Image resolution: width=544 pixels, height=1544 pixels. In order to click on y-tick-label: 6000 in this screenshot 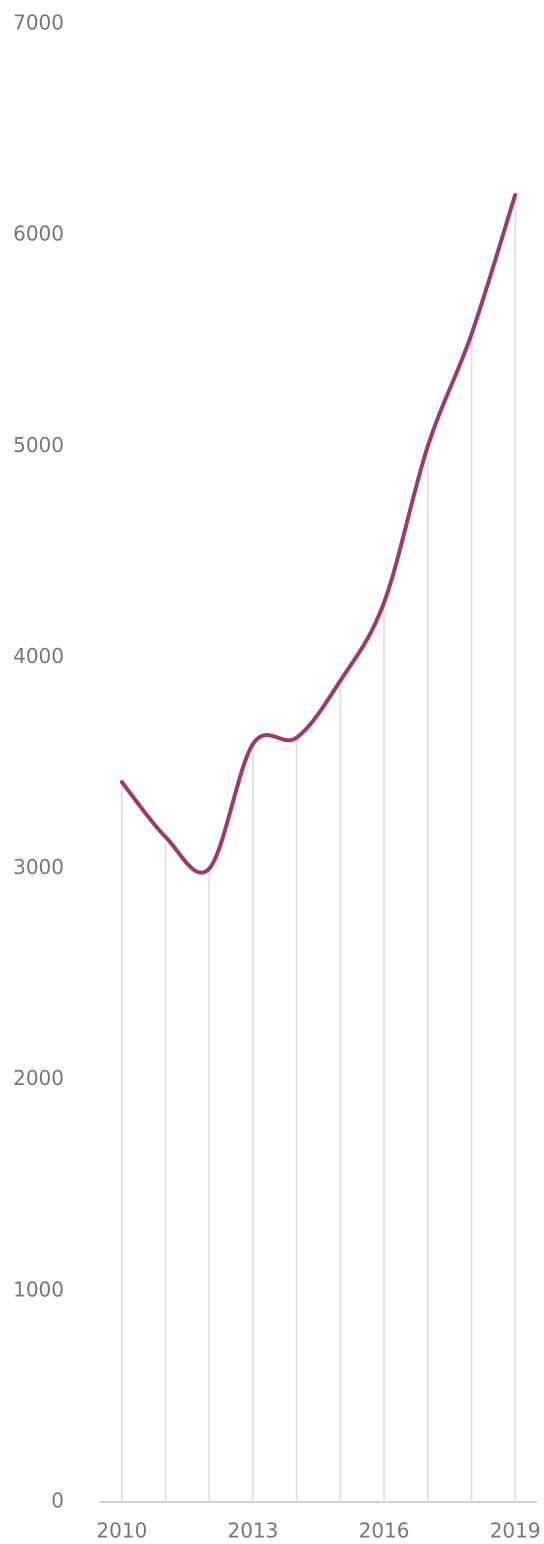, I will do `click(38, 234)`.